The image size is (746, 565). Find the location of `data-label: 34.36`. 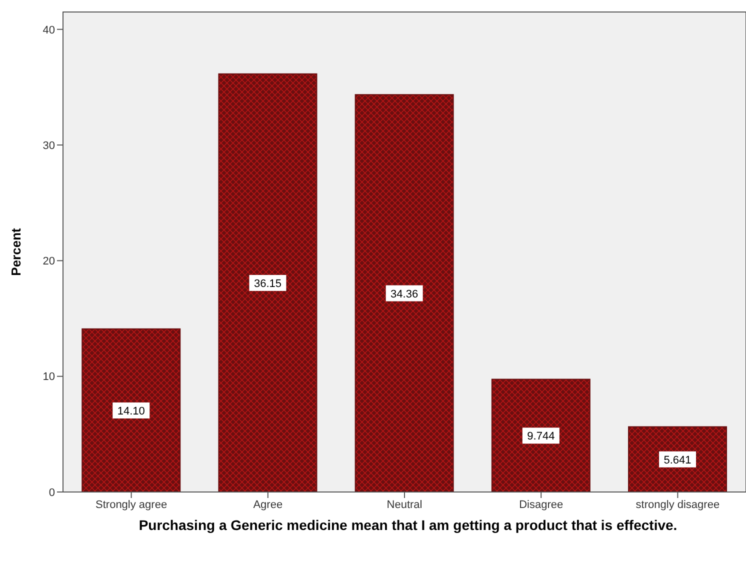

data-label: 34.36 is located at coordinates (404, 294).